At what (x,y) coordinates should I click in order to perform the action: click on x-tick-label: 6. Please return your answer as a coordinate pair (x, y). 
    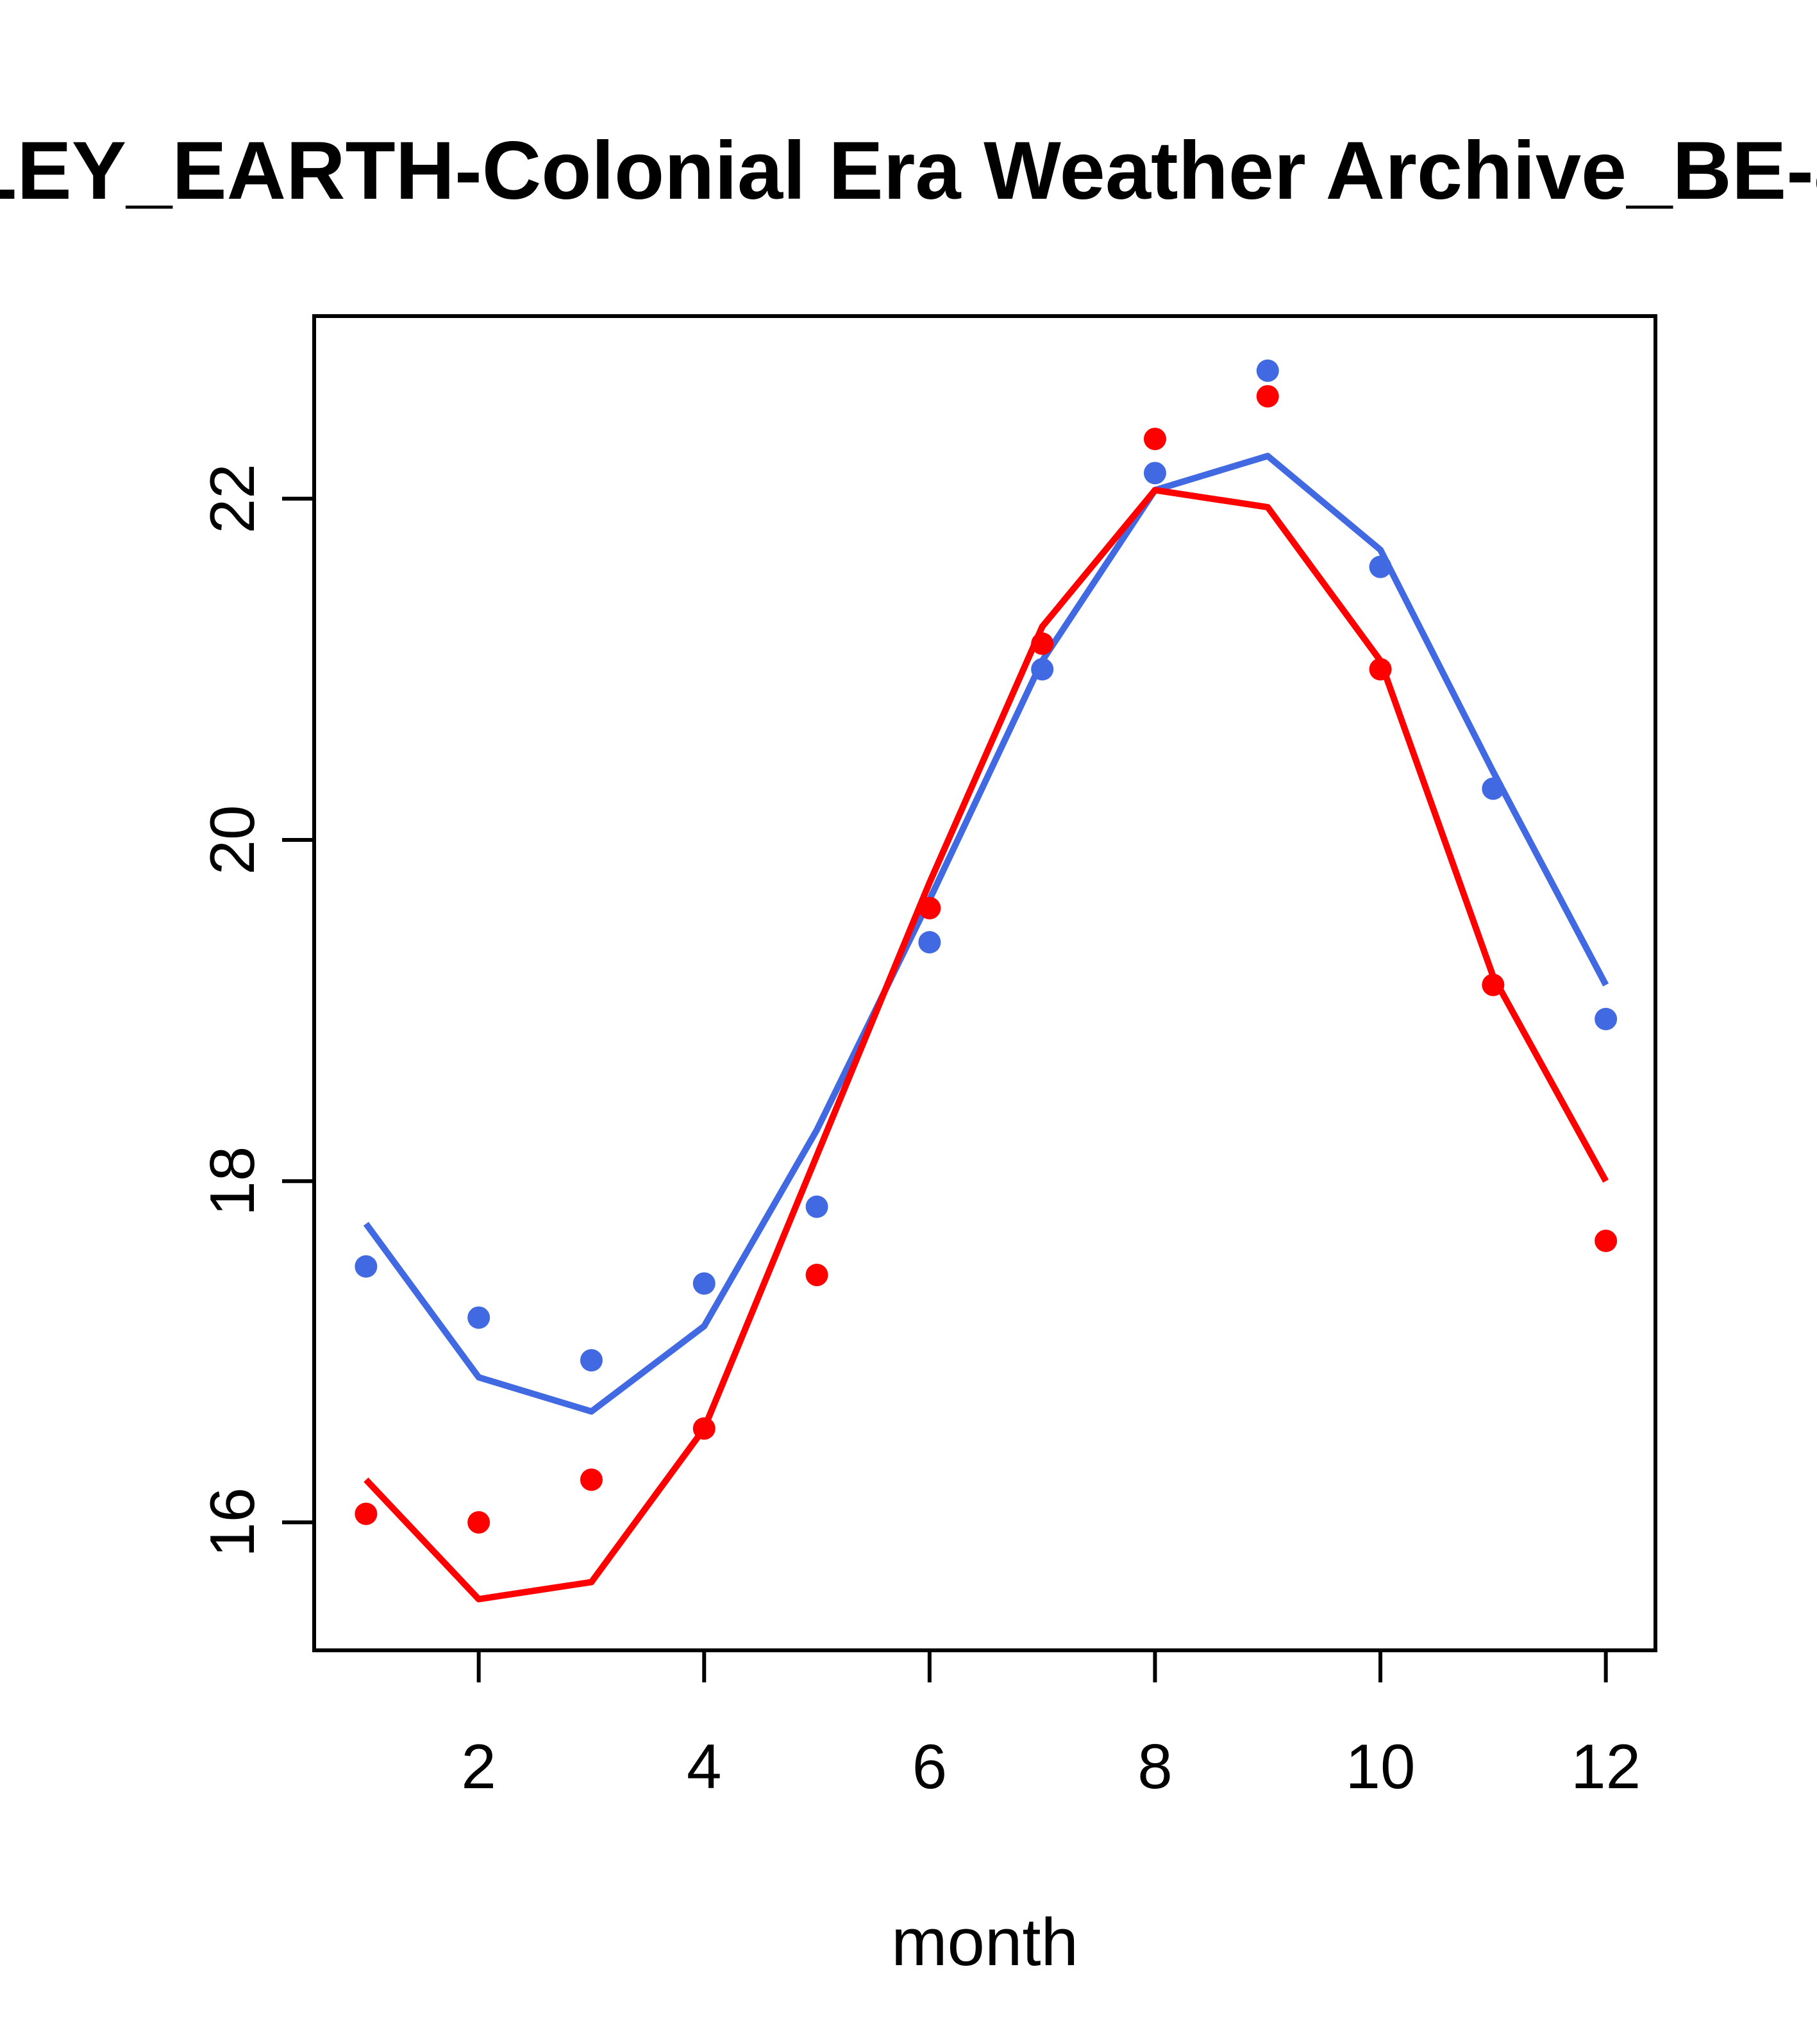
    Looking at the image, I should click on (930, 1766).